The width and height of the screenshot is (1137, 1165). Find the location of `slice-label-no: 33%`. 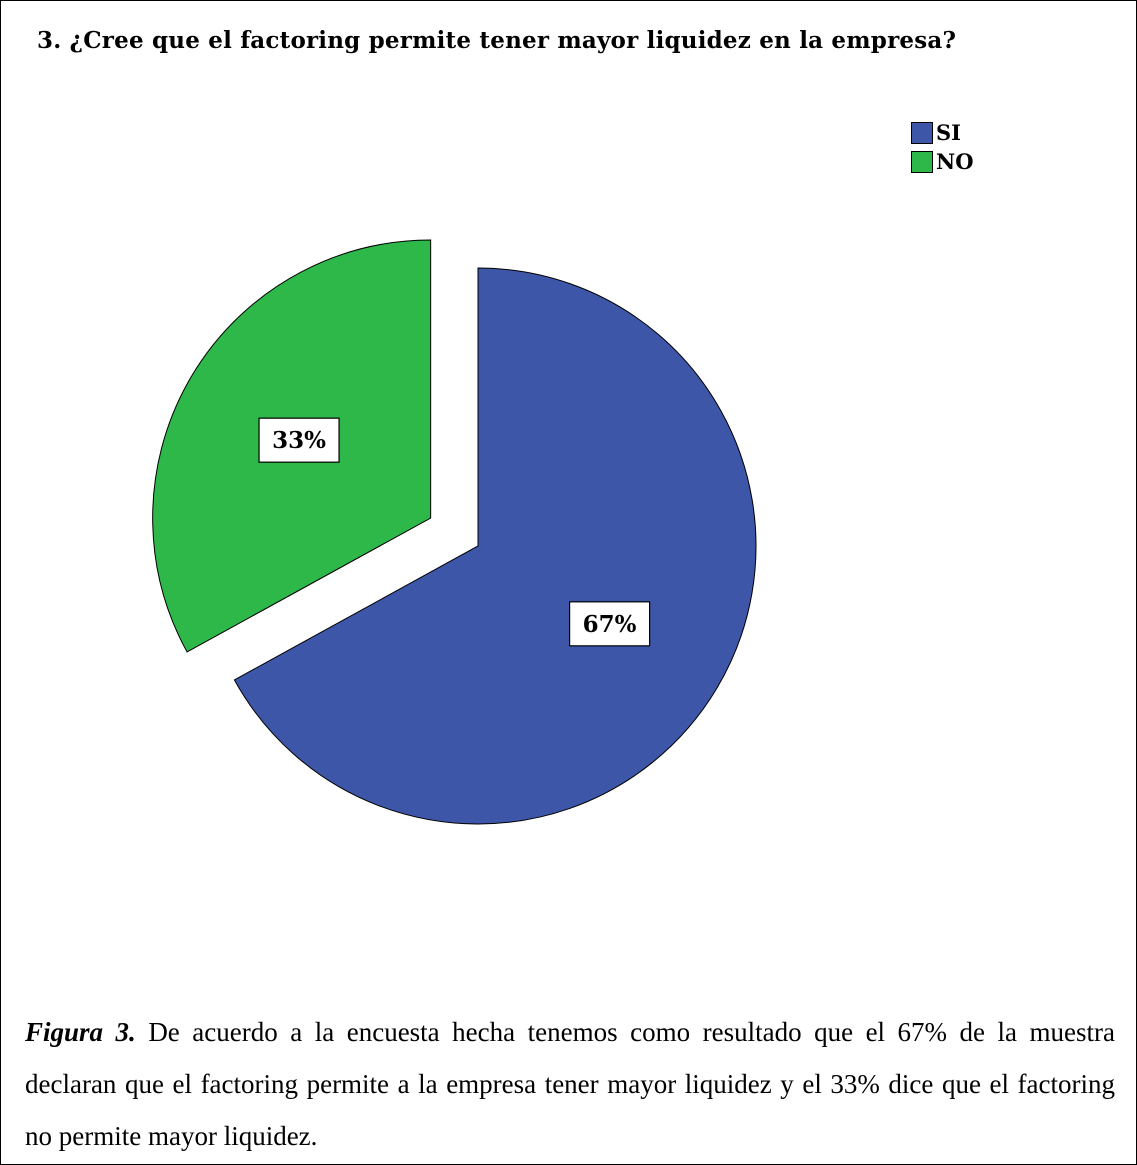

slice-label-no: 33% is located at coordinates (299, 440).